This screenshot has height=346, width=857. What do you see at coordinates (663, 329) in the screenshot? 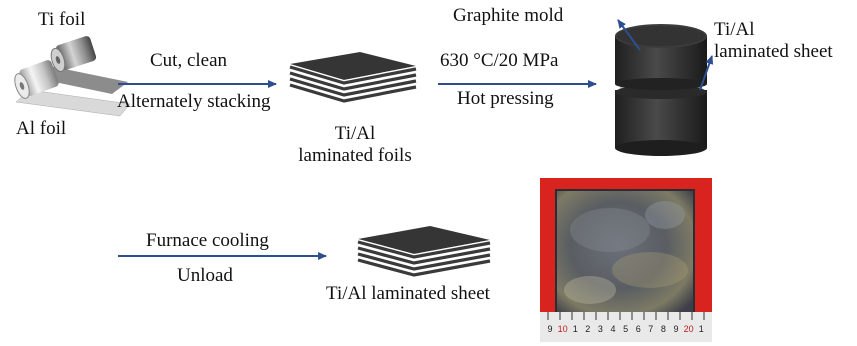
I see `ruler-tick-label: 8` at bounding box center [663, 329].